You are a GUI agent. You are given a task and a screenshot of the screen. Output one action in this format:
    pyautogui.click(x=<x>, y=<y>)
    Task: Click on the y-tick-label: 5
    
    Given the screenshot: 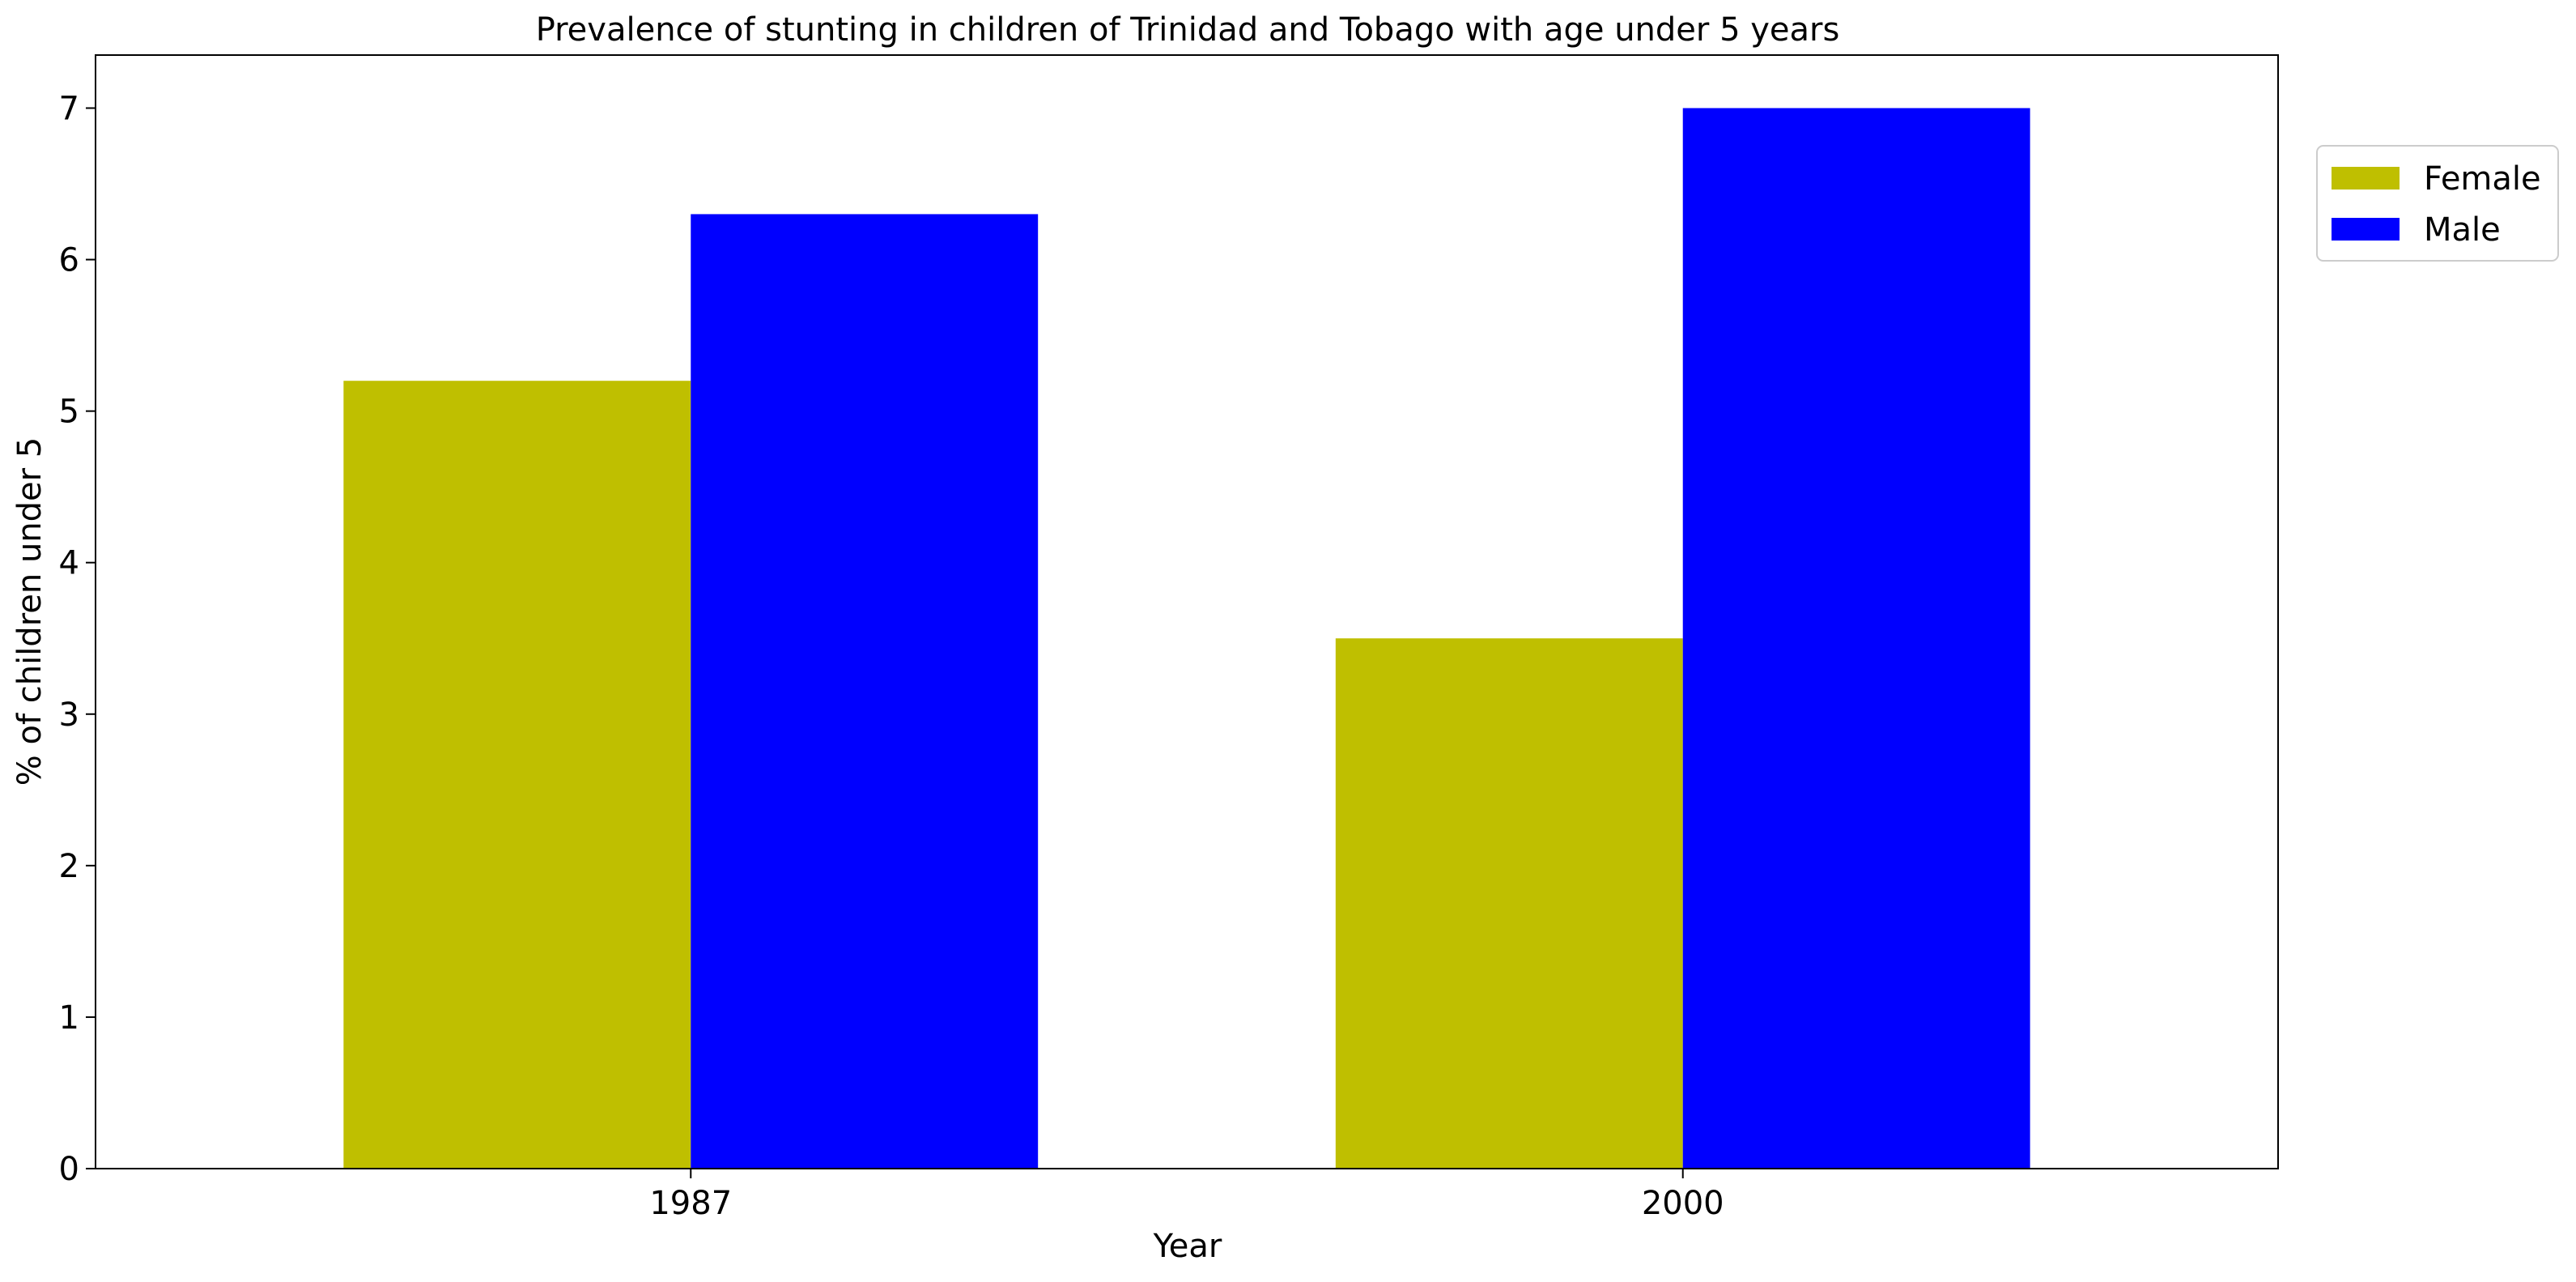 What is the action you would take?
    pyautogui.click(x=69, y=412)
    